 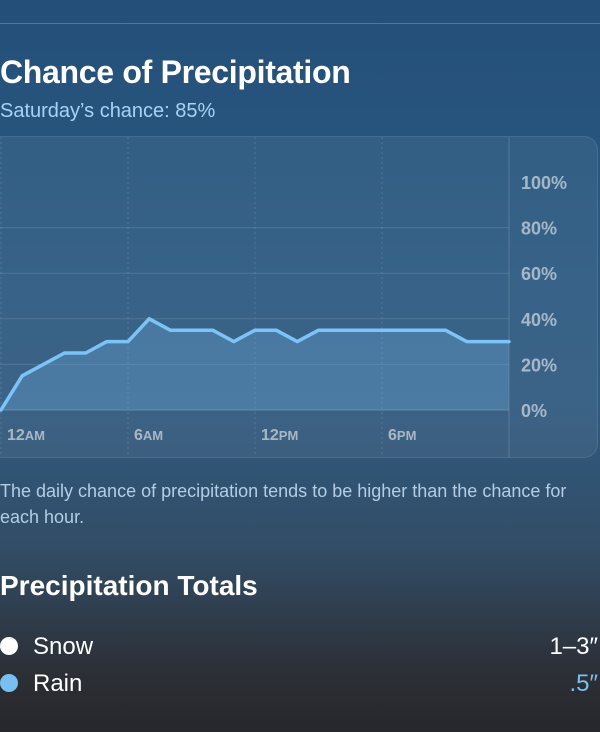 What do you see at coordinates (175, 72) in the screenshot?
I see `section-title: Chance of Precipitation` at bounding box center [175, 72].